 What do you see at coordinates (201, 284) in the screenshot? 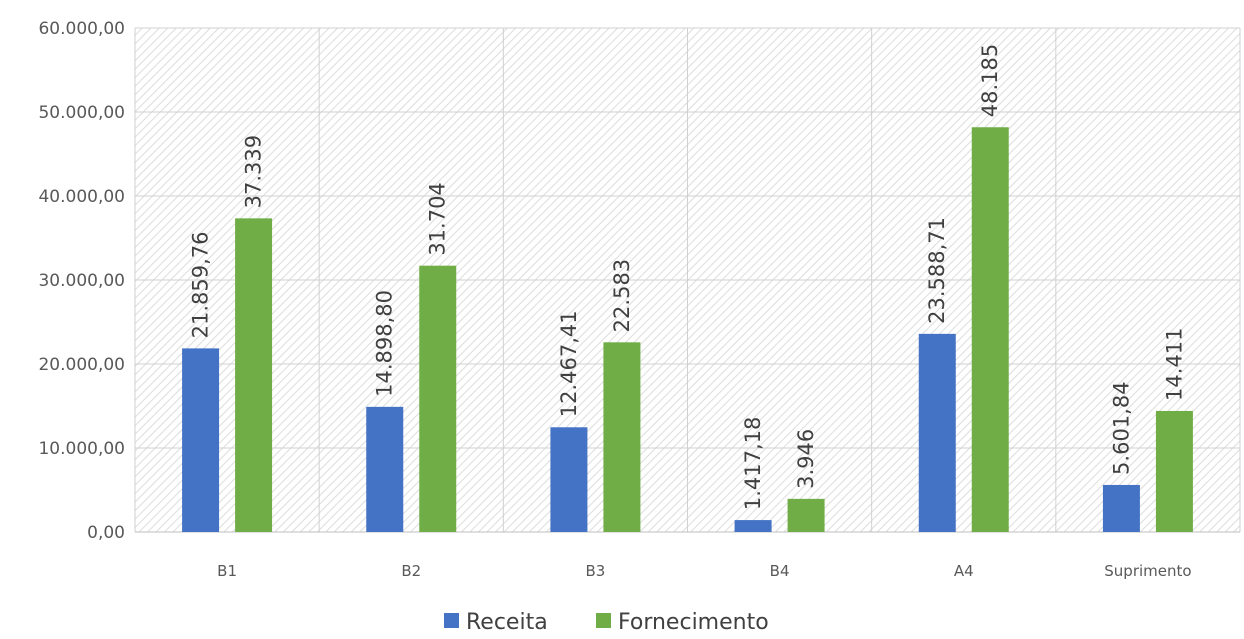
I see `data-label: 21.859,76` at bounding box center [201, 284].